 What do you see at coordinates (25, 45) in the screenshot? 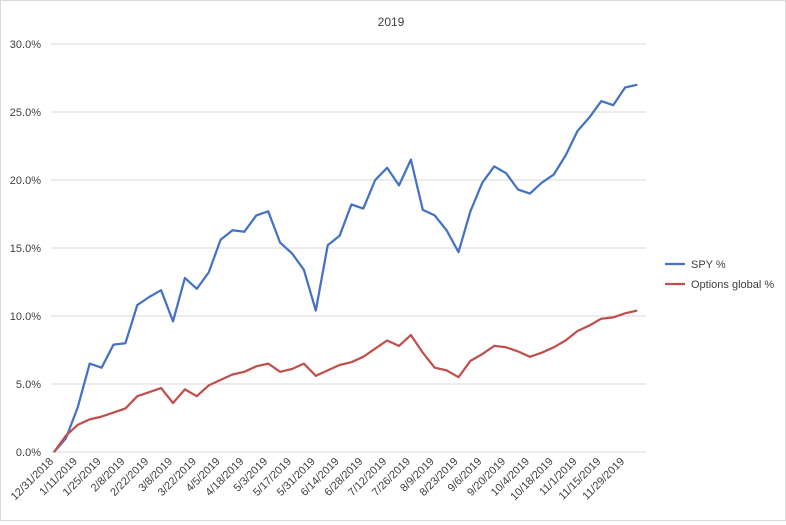
I see `y-tick-label: 30.0%` at bounding box center [25, 45].